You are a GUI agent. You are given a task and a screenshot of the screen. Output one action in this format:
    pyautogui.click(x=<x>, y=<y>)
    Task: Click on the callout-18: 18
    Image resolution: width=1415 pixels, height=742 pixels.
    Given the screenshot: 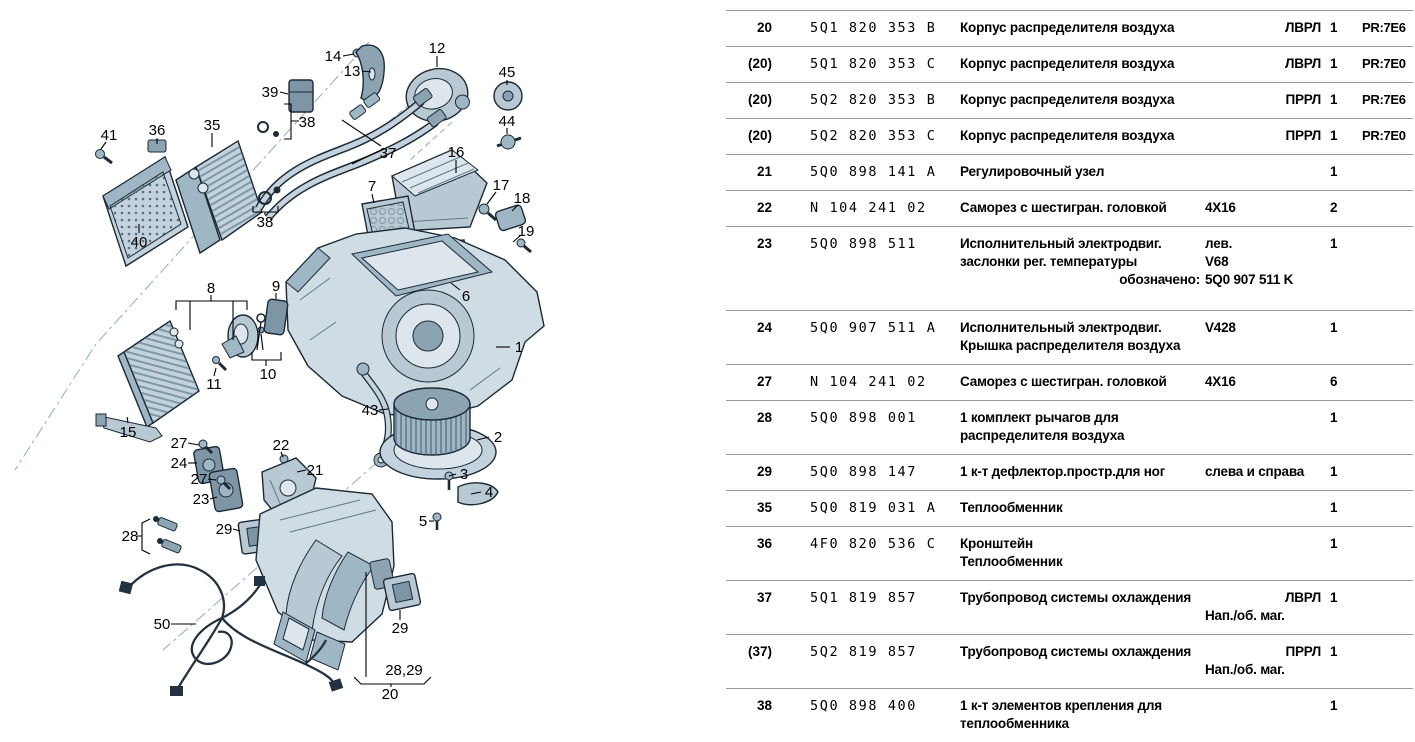 What is the action you would take?
    pyautogui.click(x=522, y=198)
    